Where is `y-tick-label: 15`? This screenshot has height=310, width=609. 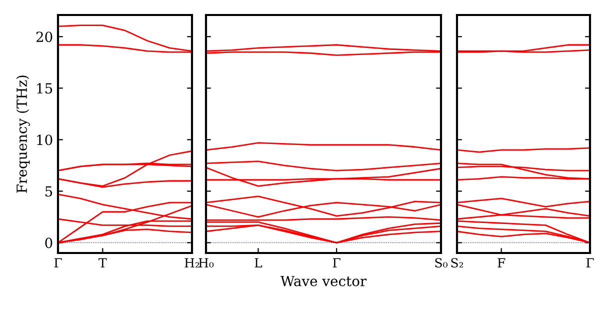 y-tick-label: 15 is located at coordinates (44, 88).